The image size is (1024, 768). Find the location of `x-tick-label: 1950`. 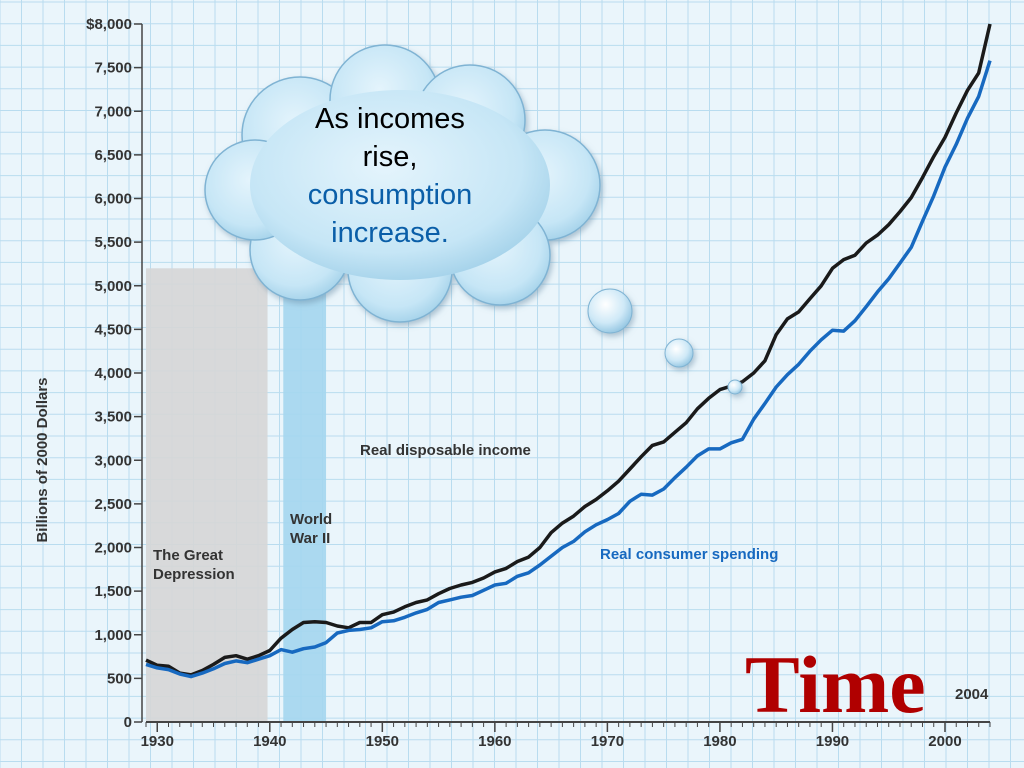

x-tick-label: 1950 is located at coordinates (382, 741).